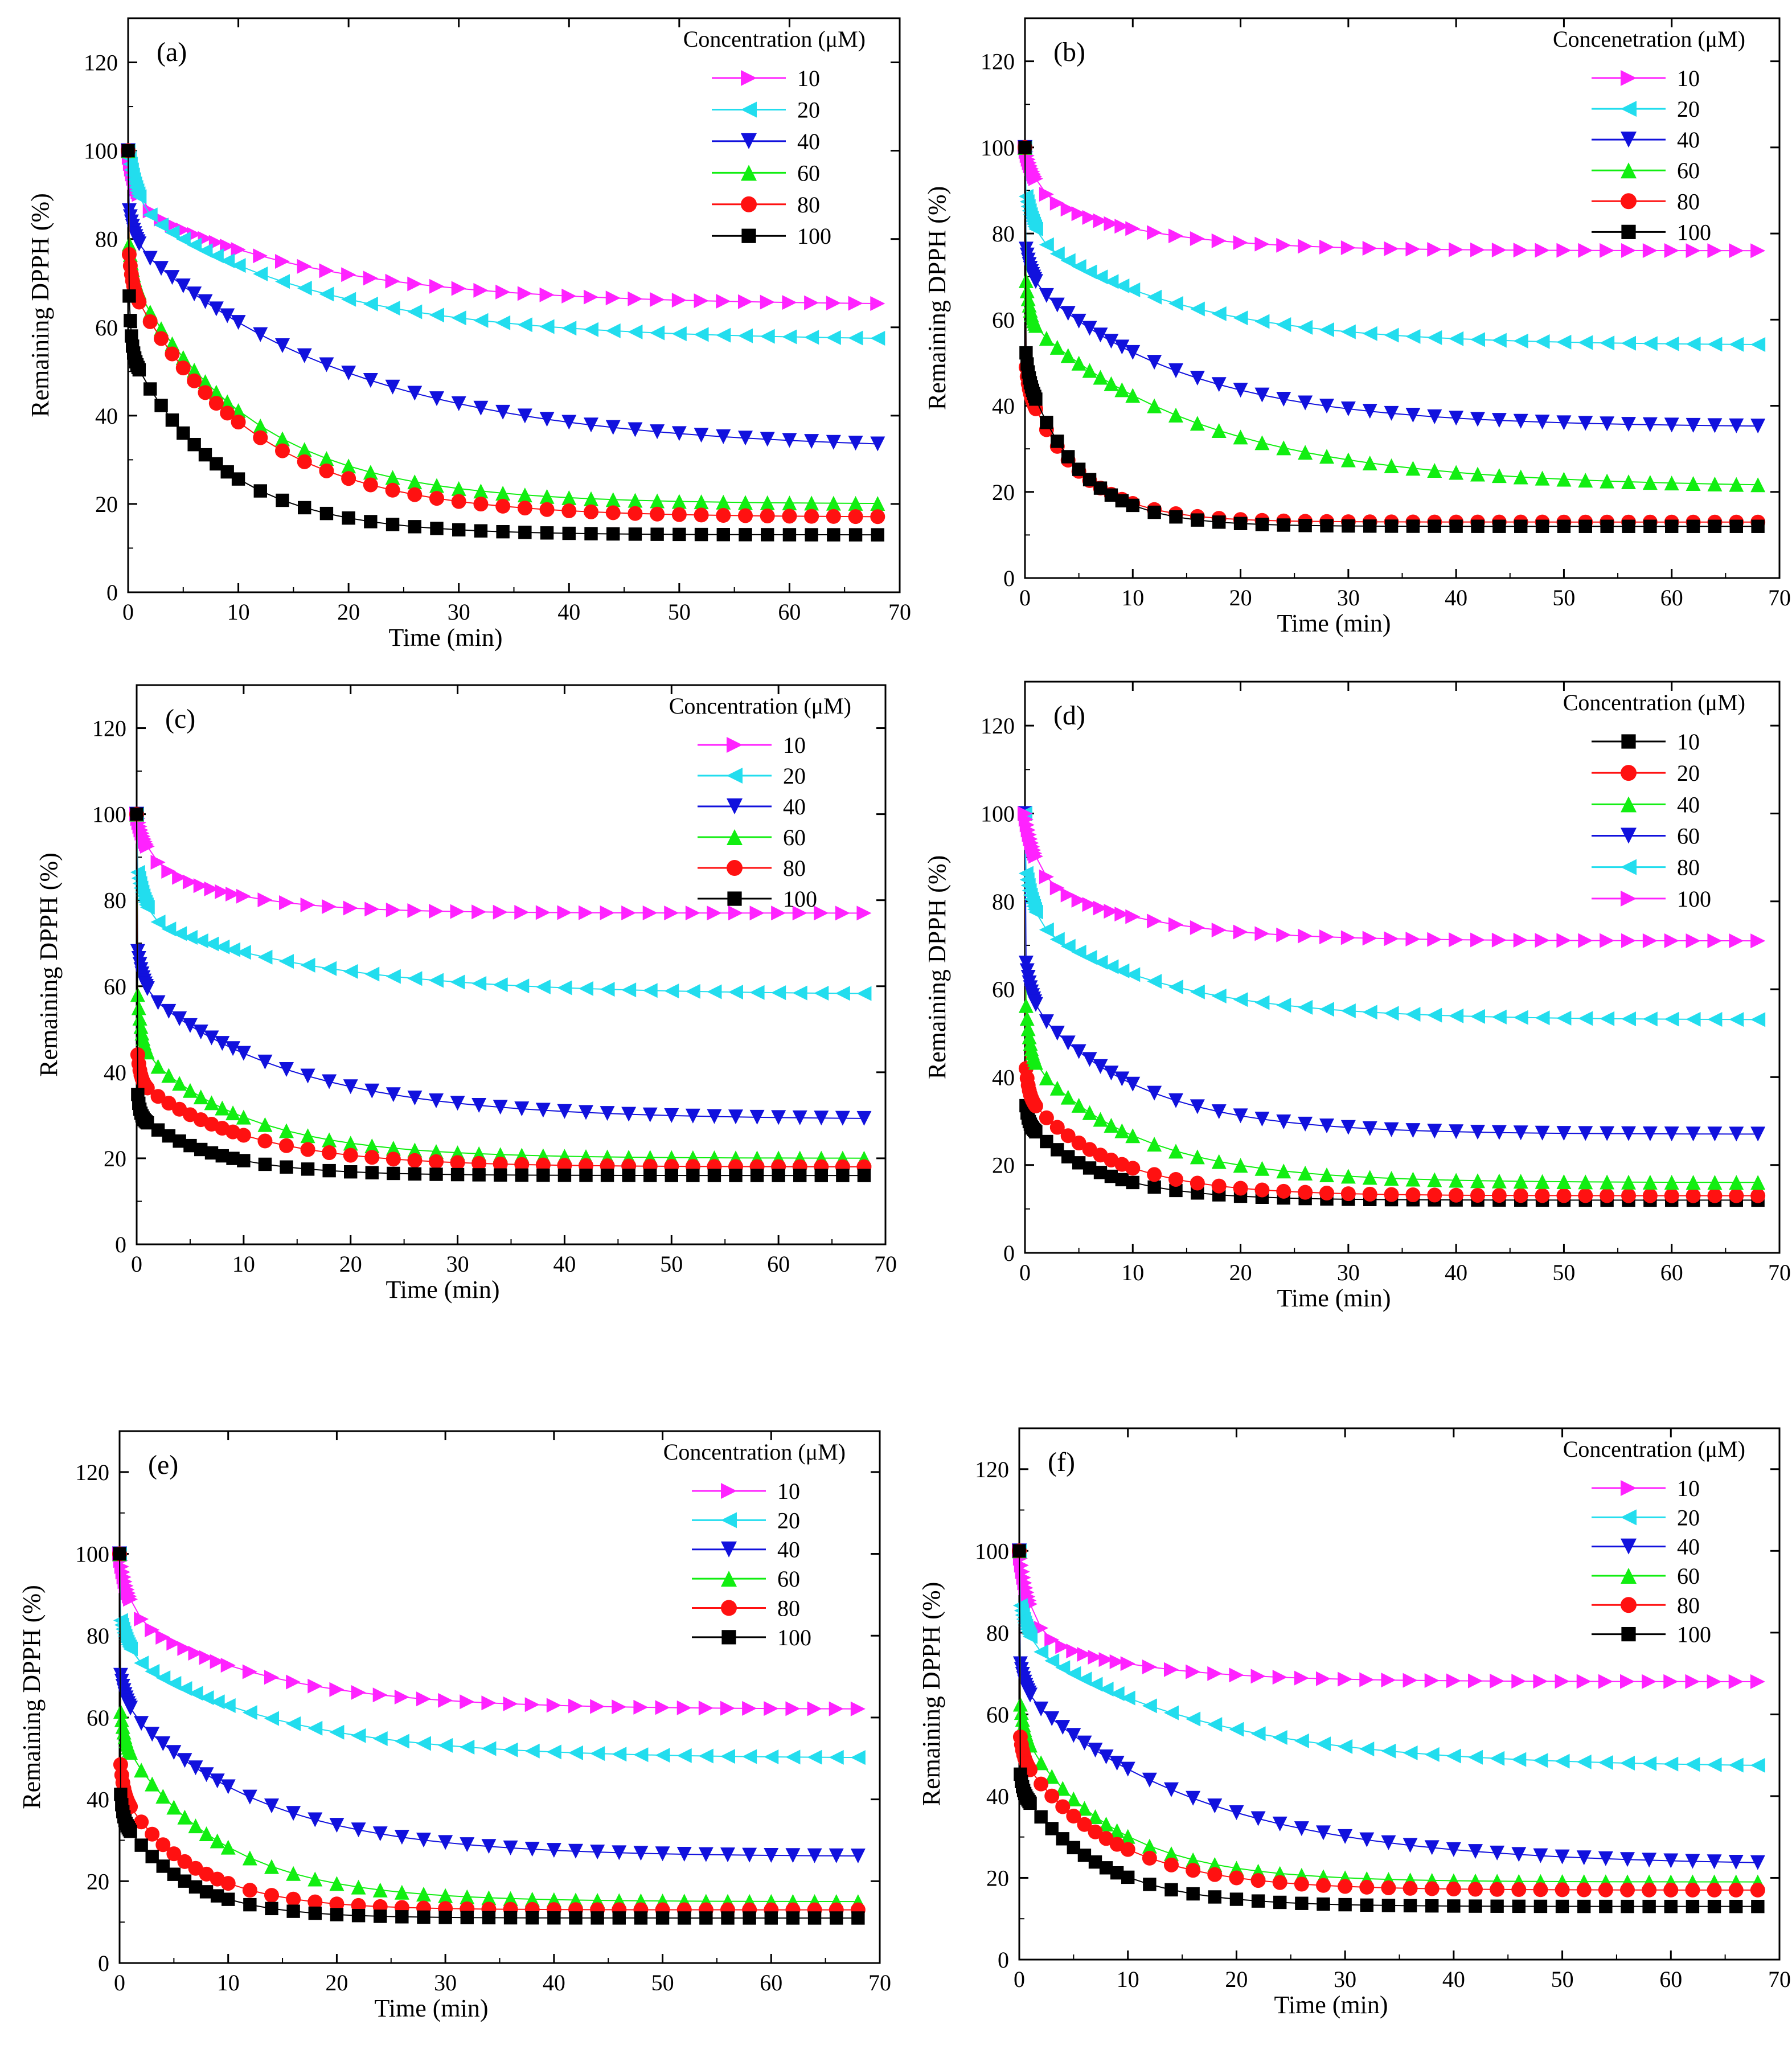  What do you see at coordinates (1456, 597) in the screenshot?
I see `x-tick-label: 40` at bounding box center [1456, 597].